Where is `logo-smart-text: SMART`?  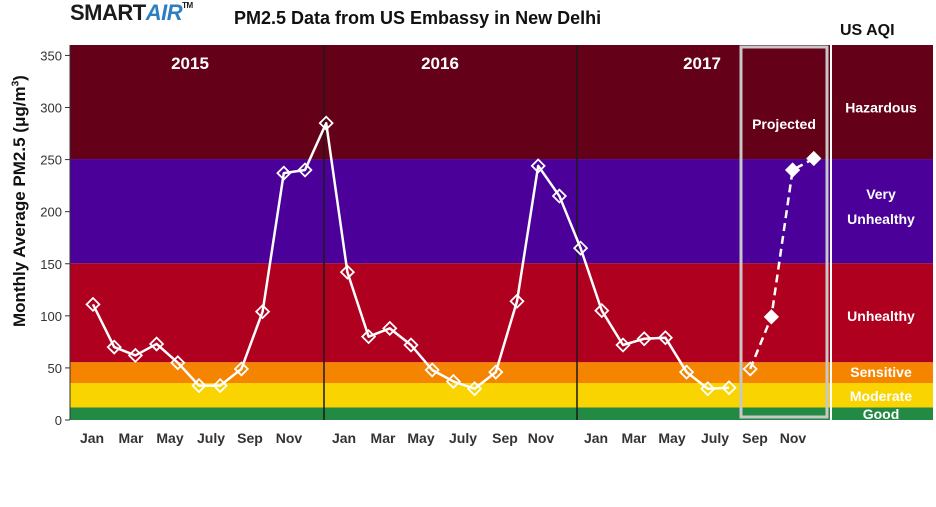
logo-smart-text: SMART is located at coordinates (108, 12).